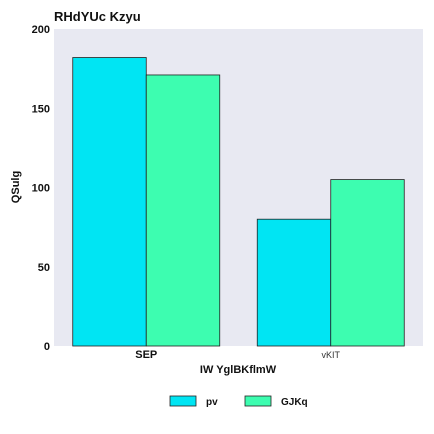 Image resolution: width=434 pixels, height=434 pixels. I want to click on y-tick-label: 100, so click(41, 189).